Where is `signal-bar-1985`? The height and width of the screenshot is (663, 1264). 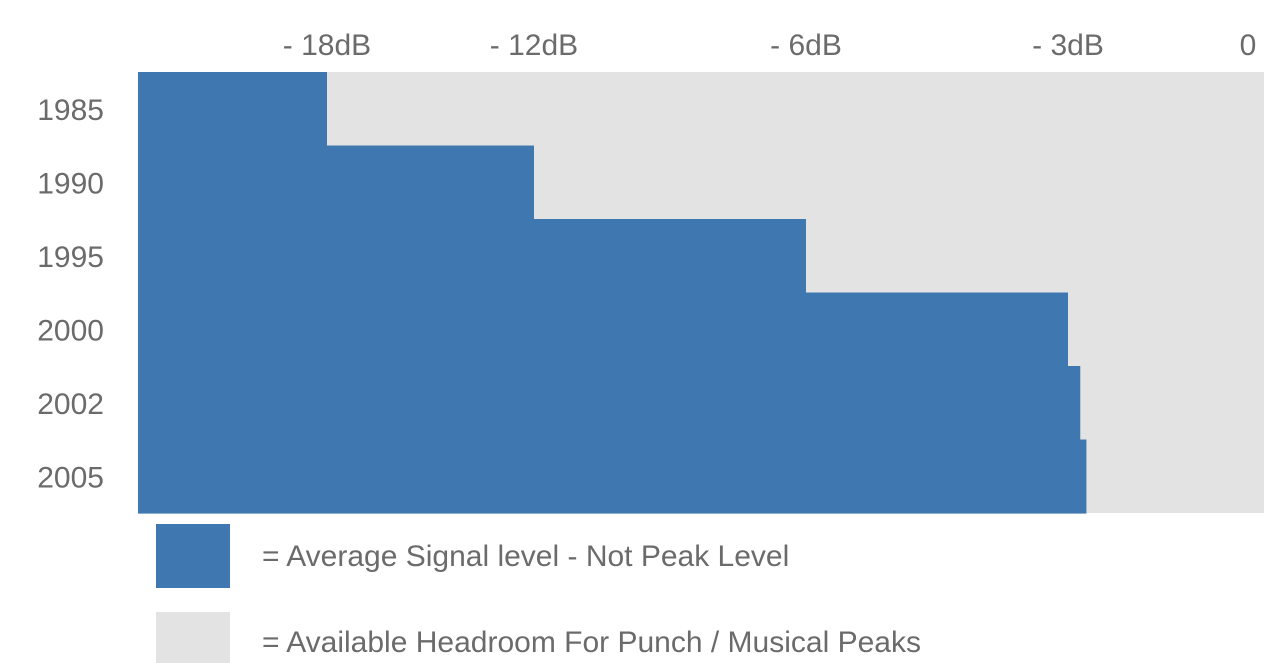 signal-bar-1985 is located at coordinates (232, 109).